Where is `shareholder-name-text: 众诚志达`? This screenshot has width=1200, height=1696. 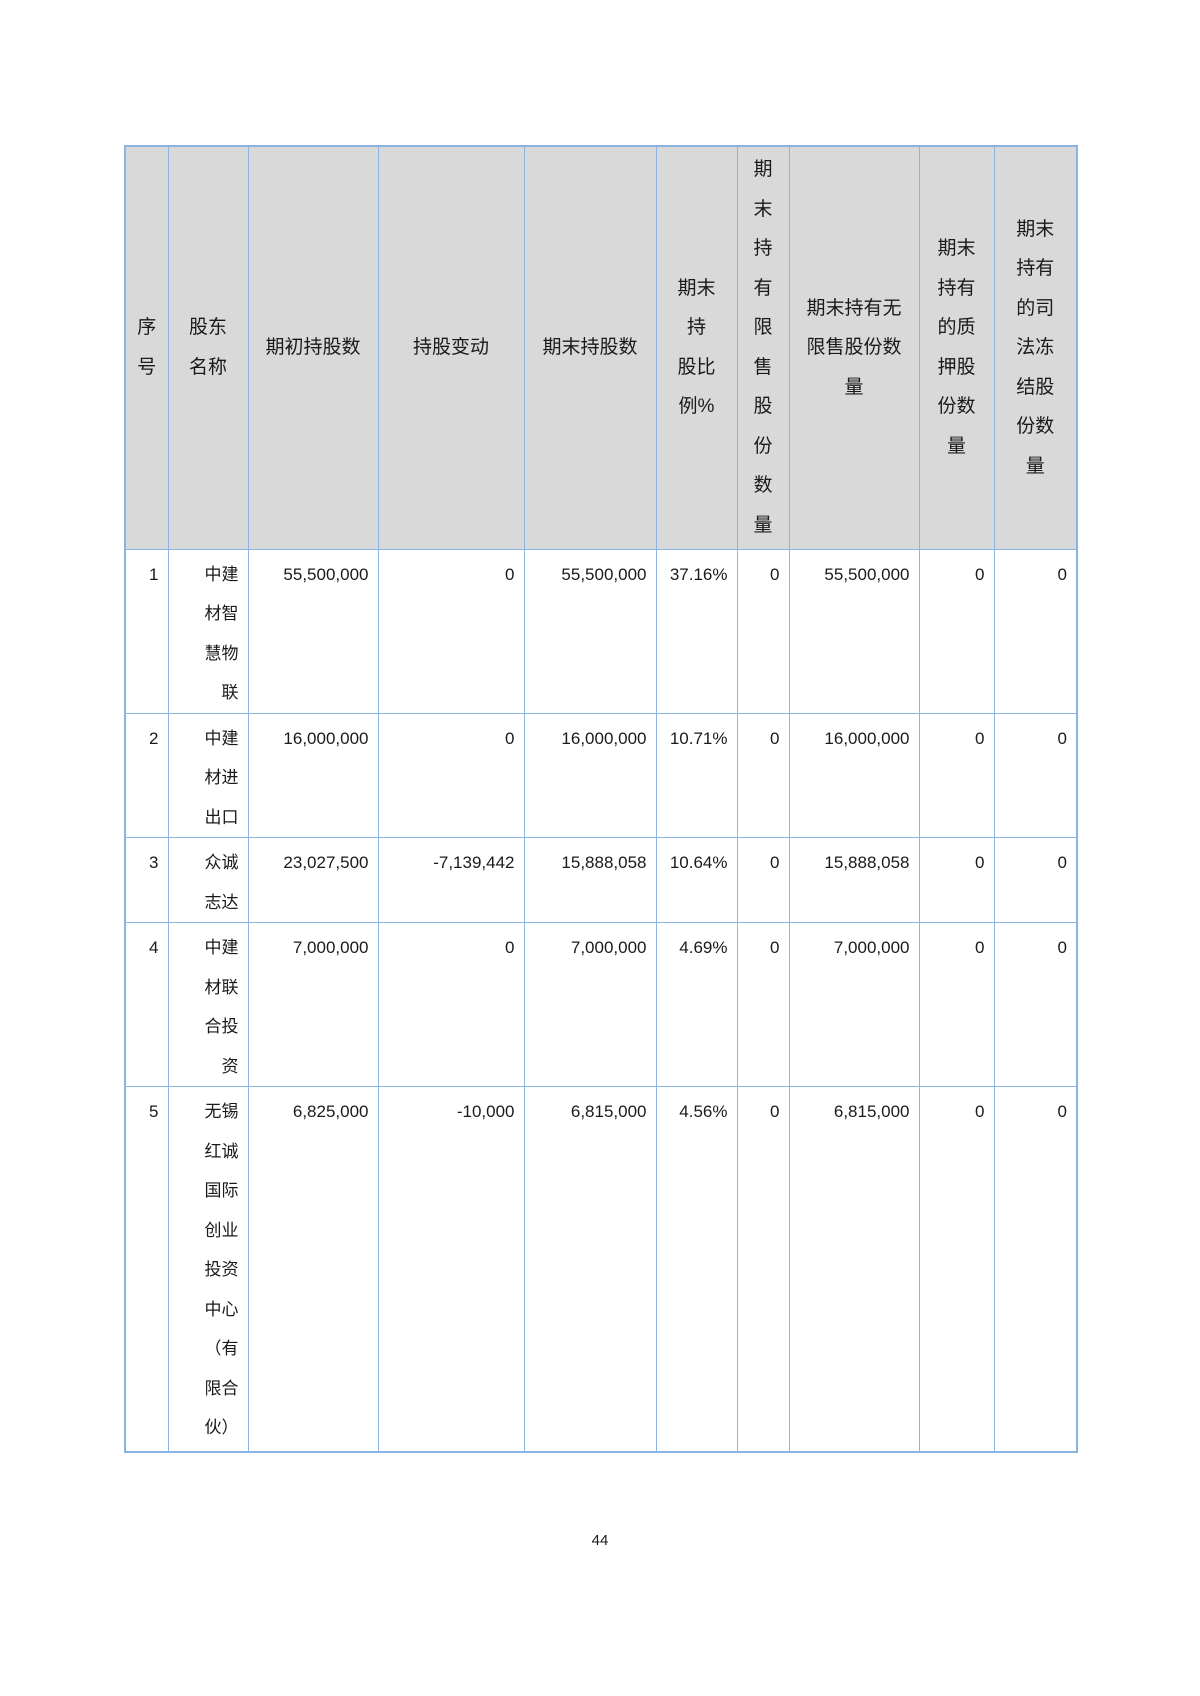 shareholder-name-text: 众诚志达 is located at coordinates (221, 882).